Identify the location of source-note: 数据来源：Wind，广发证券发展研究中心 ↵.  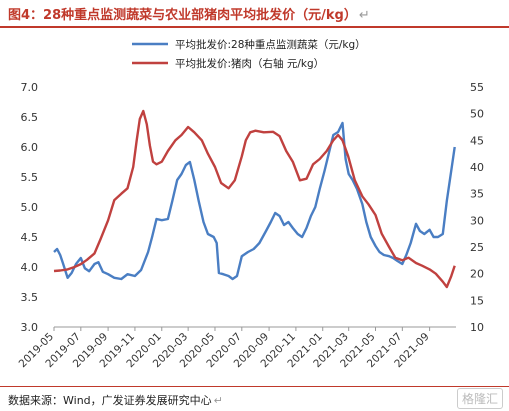
(115, 400).